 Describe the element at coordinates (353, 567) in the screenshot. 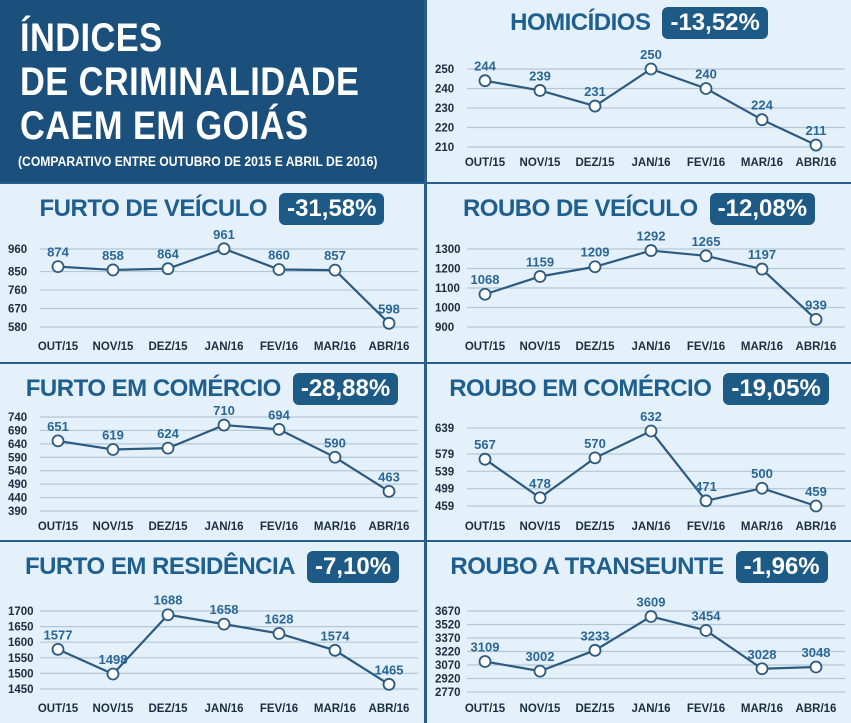

I see `change-badge: -7,10%` at that location.